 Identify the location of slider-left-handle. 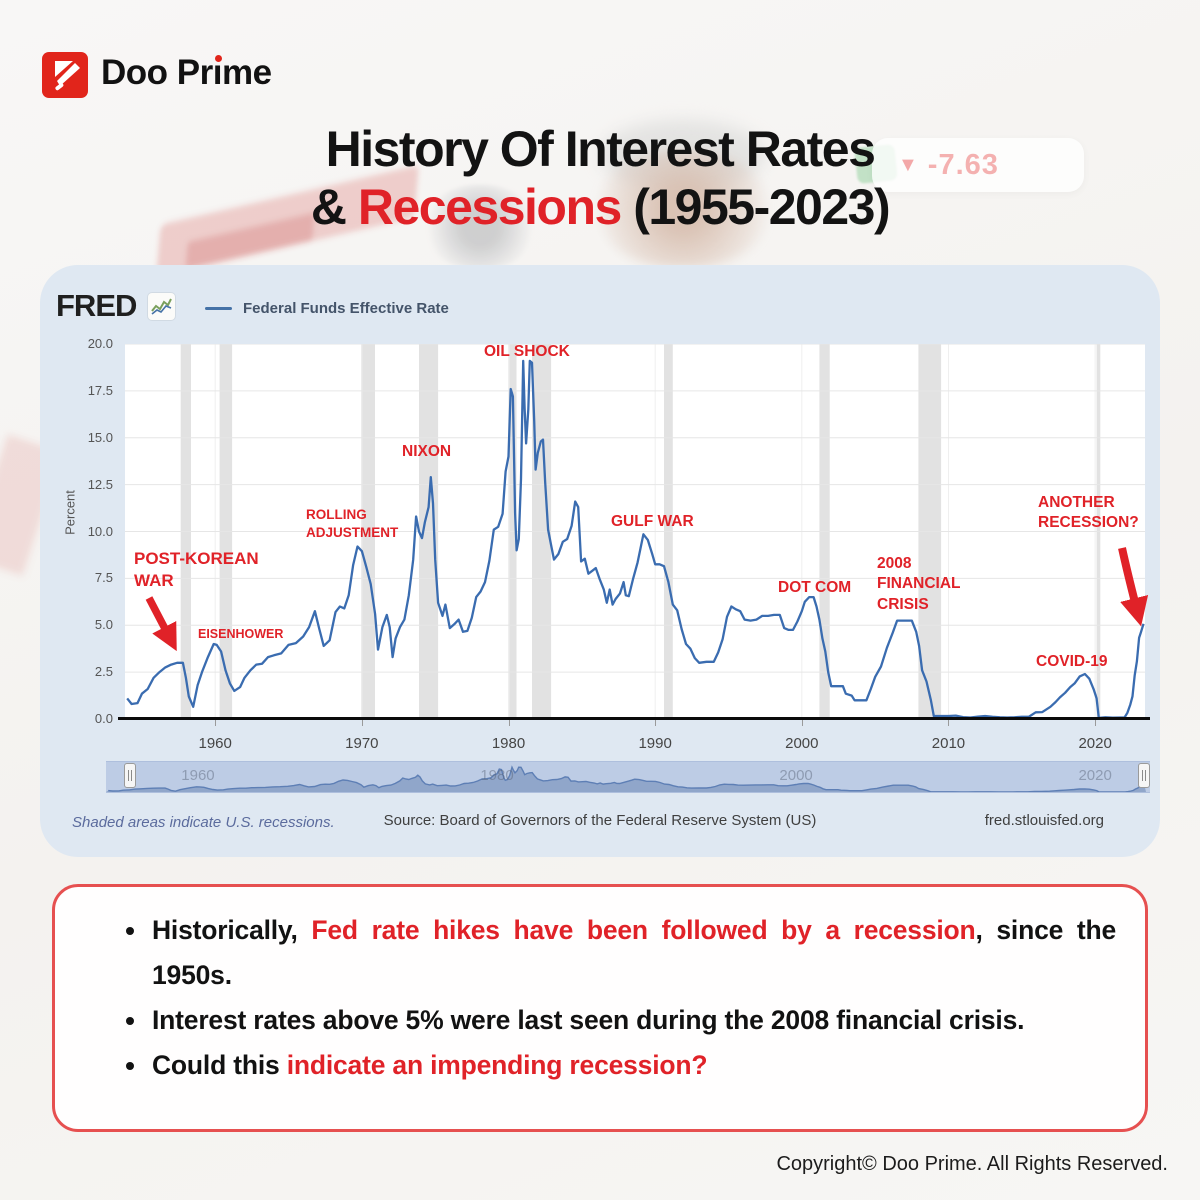
(130, 775).